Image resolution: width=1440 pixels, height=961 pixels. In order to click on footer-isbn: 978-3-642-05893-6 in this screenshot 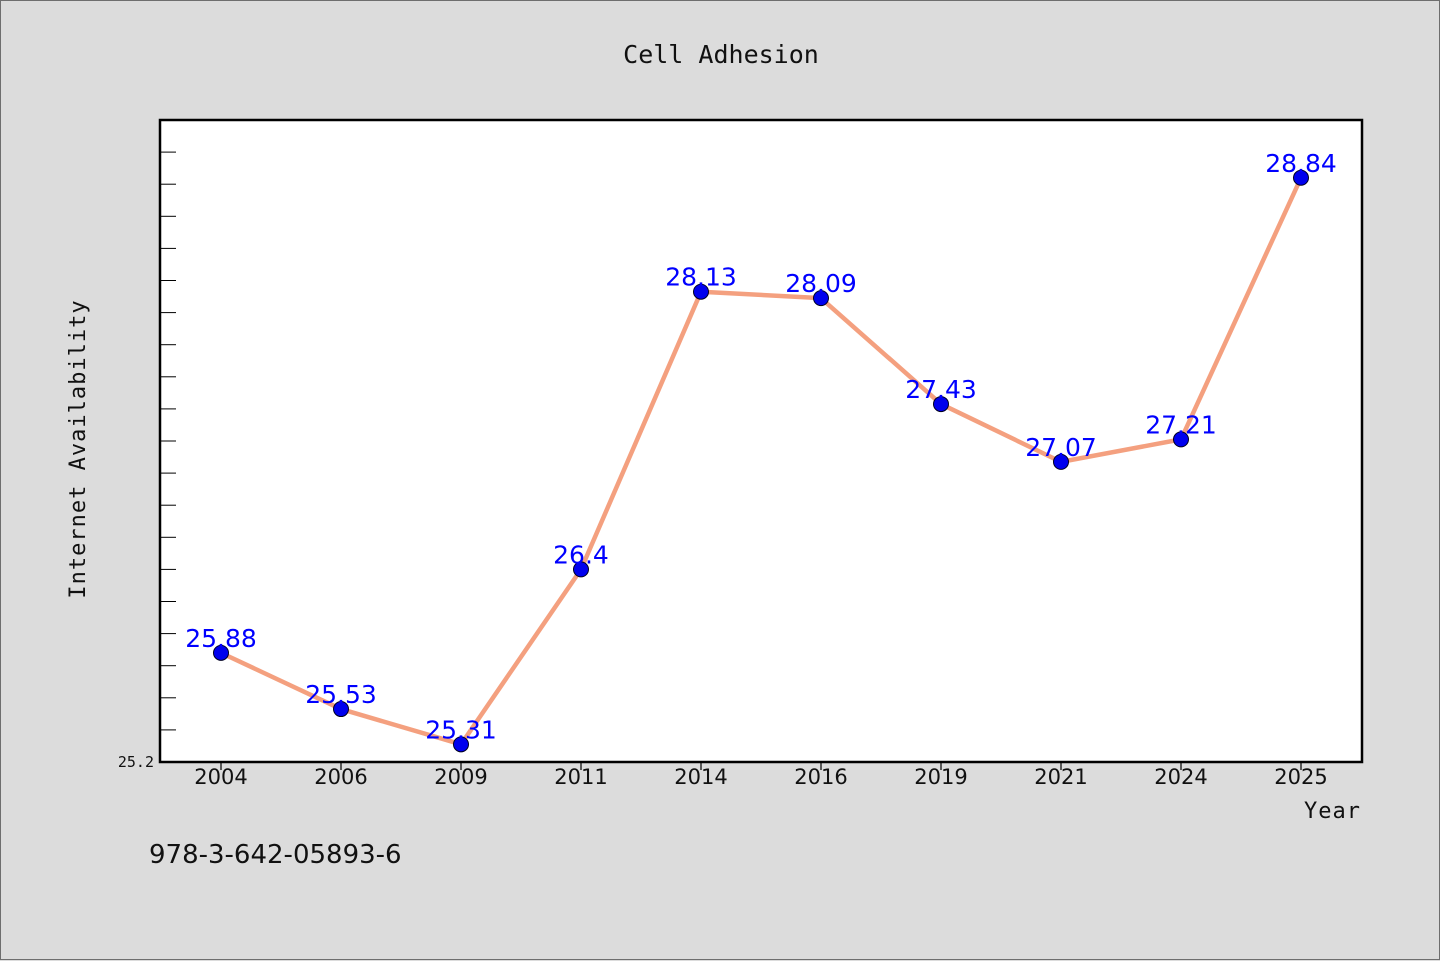, I will do `click(275, 855)`.